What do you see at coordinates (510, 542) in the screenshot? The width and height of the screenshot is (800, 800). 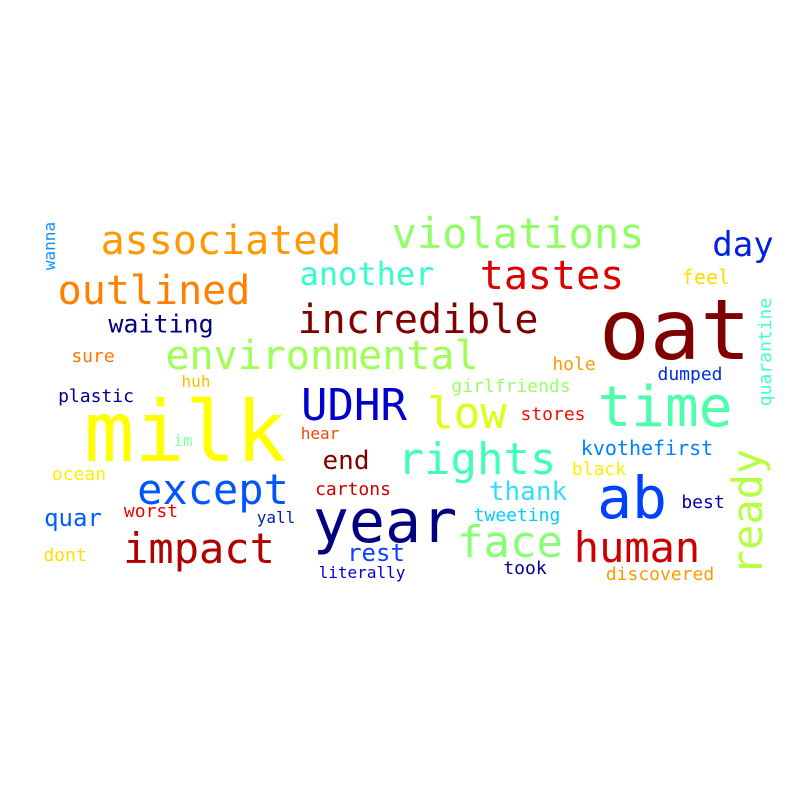 I see `word-face: face` at bounding box center [510, 542].